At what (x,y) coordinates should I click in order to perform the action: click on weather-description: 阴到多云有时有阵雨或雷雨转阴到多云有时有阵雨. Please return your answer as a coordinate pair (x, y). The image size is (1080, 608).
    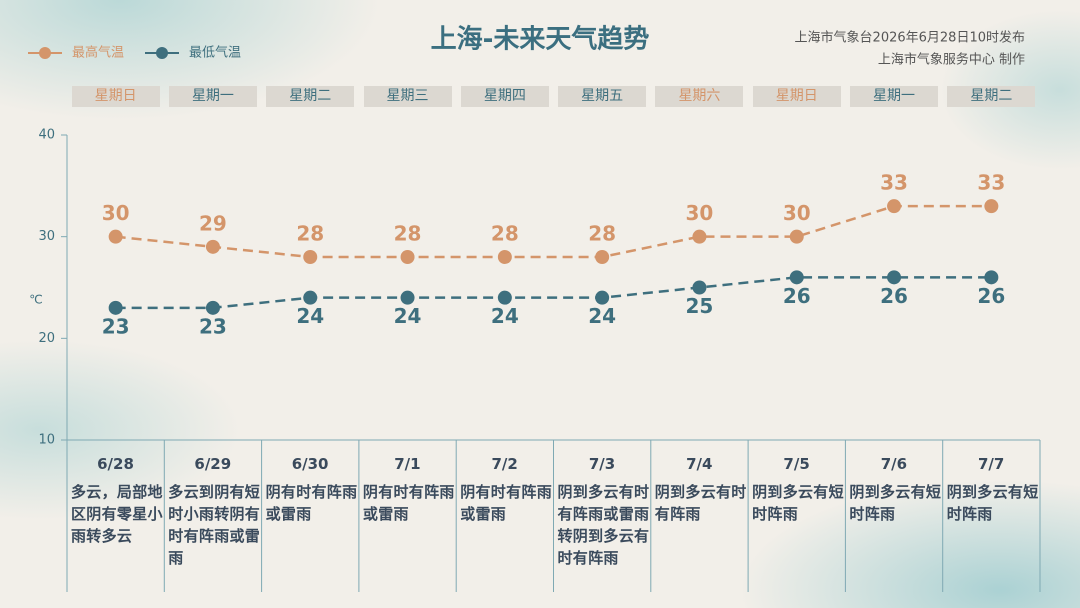
    Looking at the image, I should click on (603, 525).